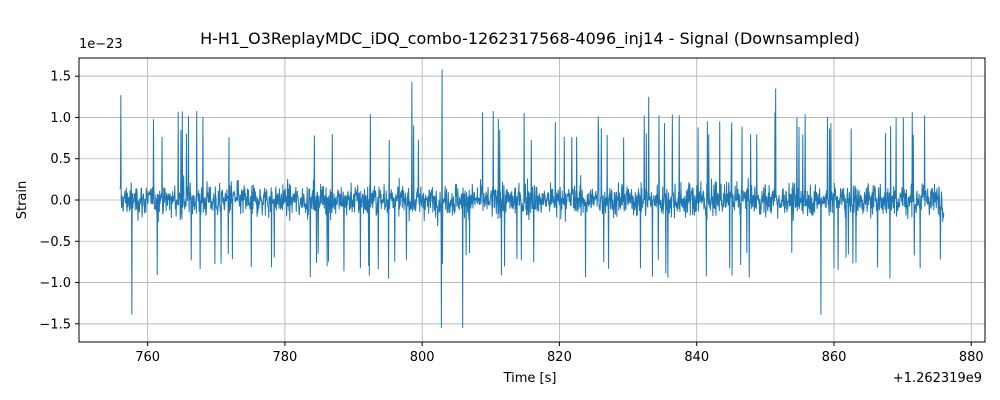  What do you see at coordinates (101, 44) in the screenshot?
I see `y-scale-label: 1e−23` at bounding box center [101, 44].